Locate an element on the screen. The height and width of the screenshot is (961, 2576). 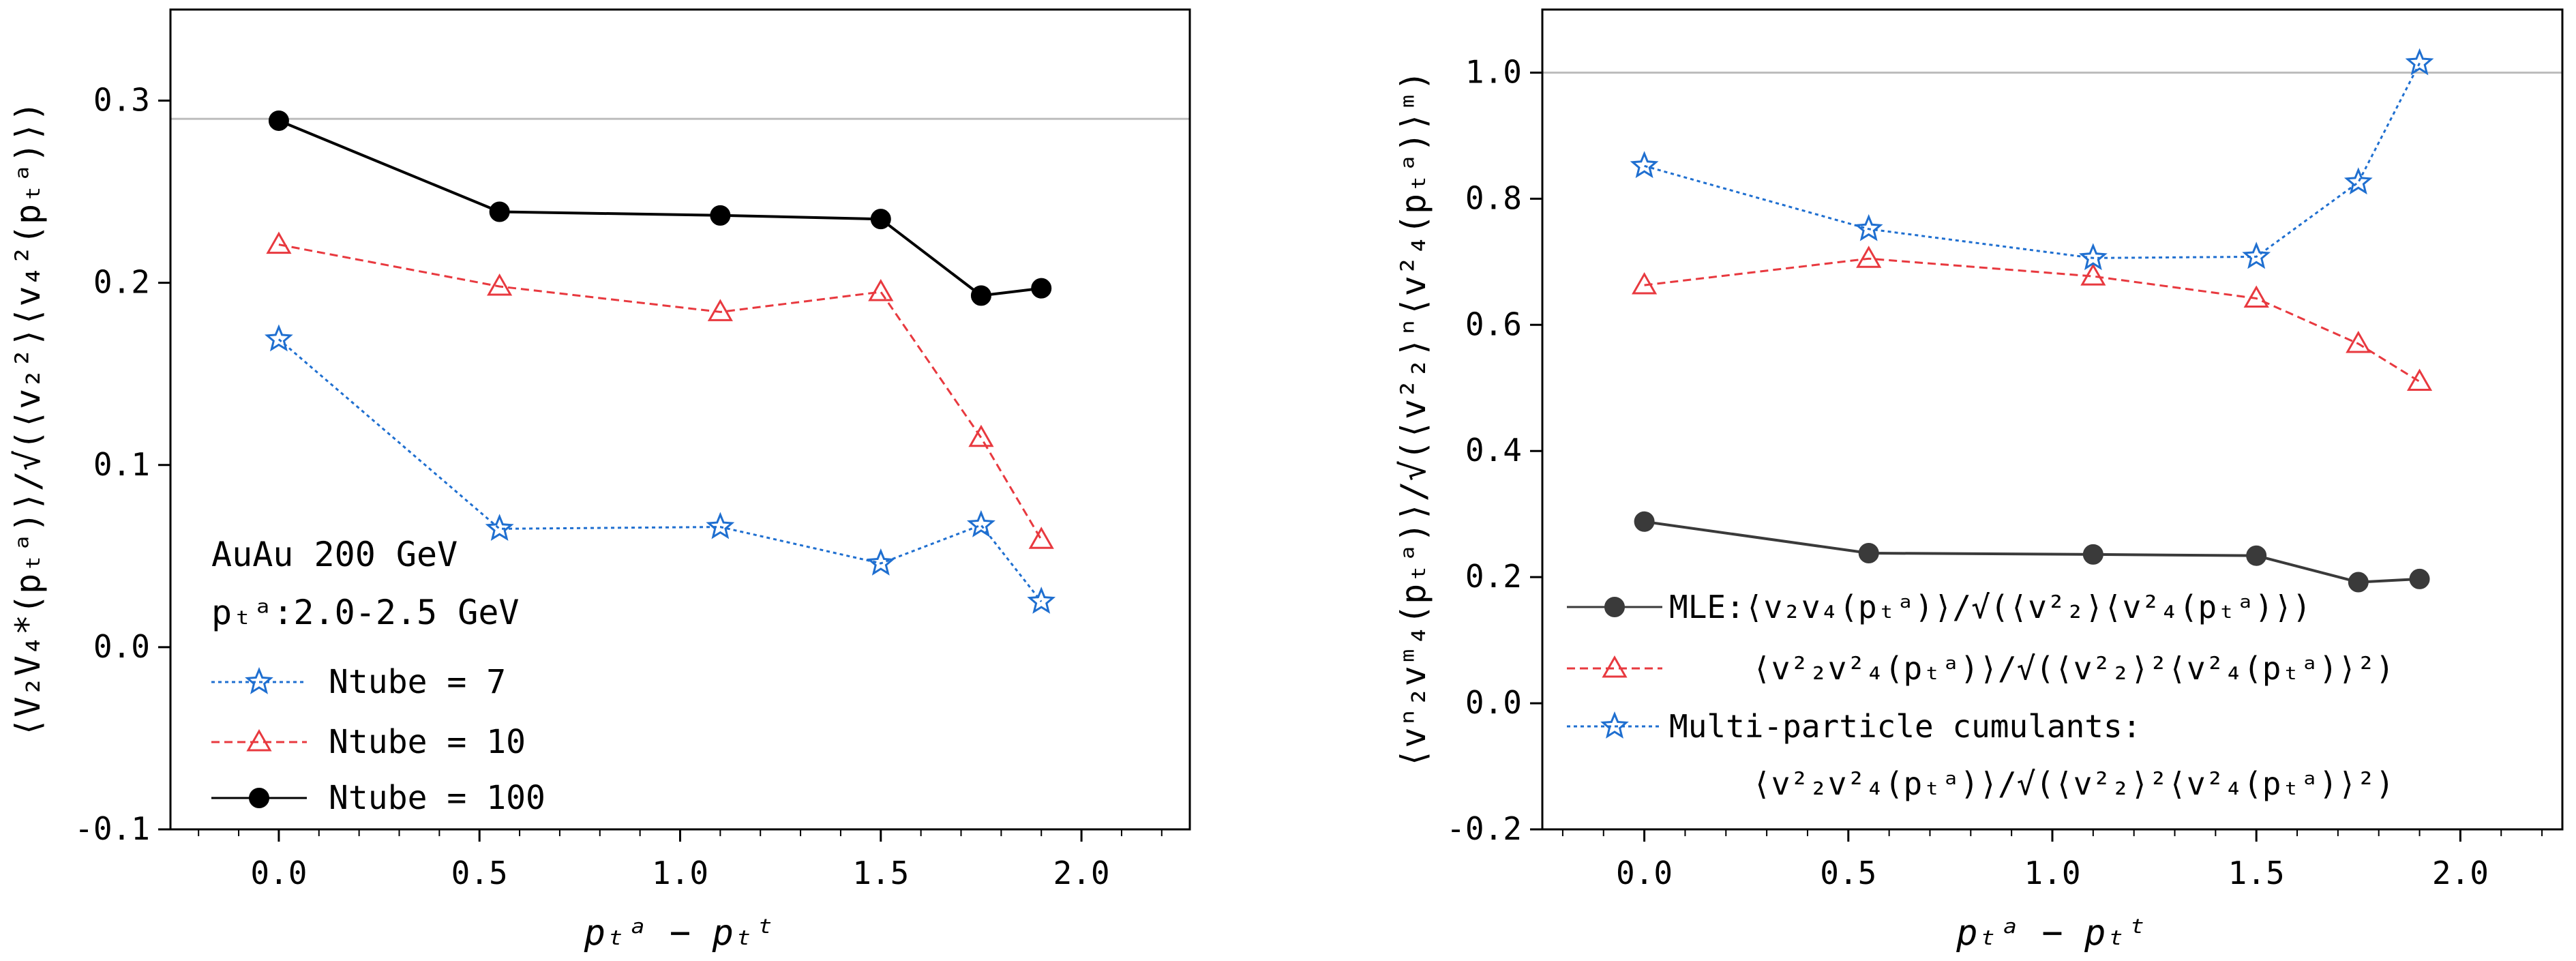
y-tick-label: 0.1 is located at coordinates (121, 465).